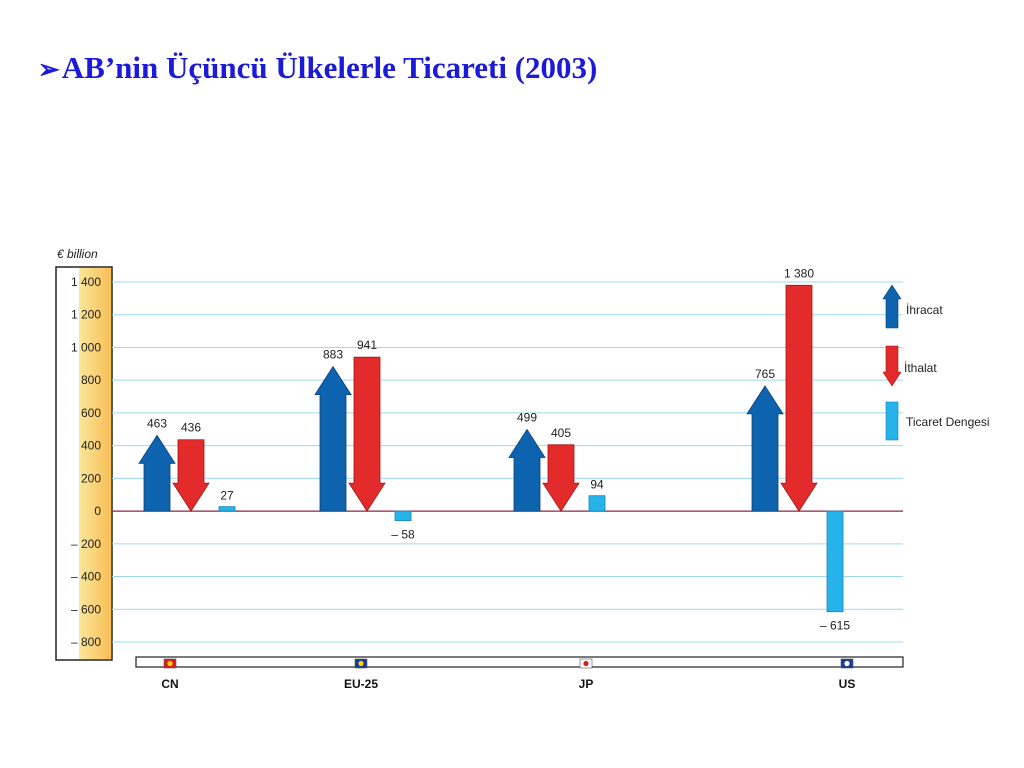 The height and width of the screenshot is (768, 1024). Describe the element at coordinates (86, 544) in the screenshot. I see `y-tick-label: – 200` at that location.